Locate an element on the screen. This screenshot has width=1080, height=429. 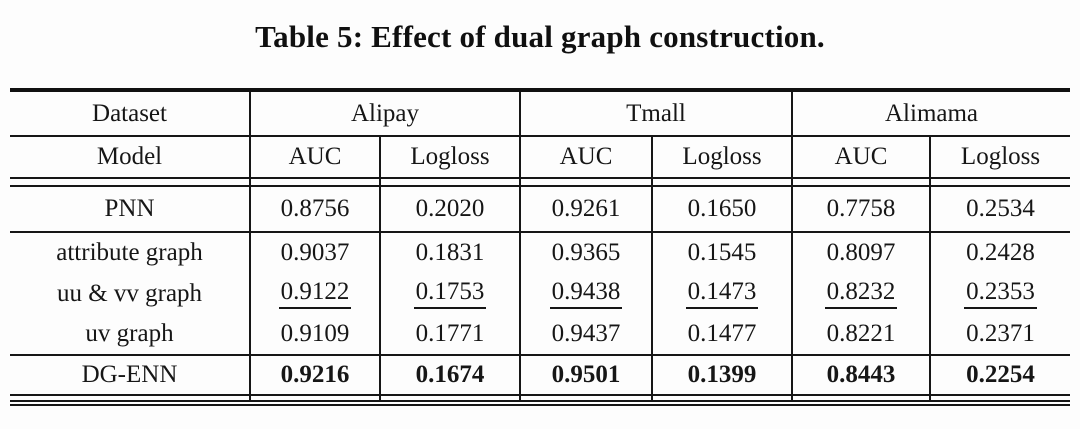
value-cell: 0.1674 is located at coordinates (451, 375).